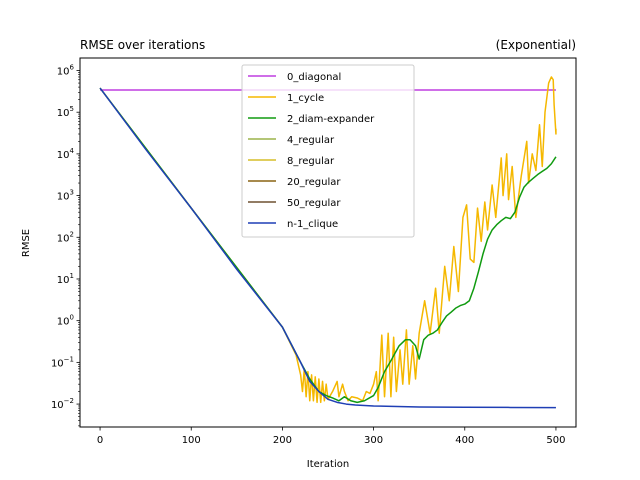 This screenshot has width=640, height=480. I want to click on y-tick-label: 10¹, so click(65, 279).